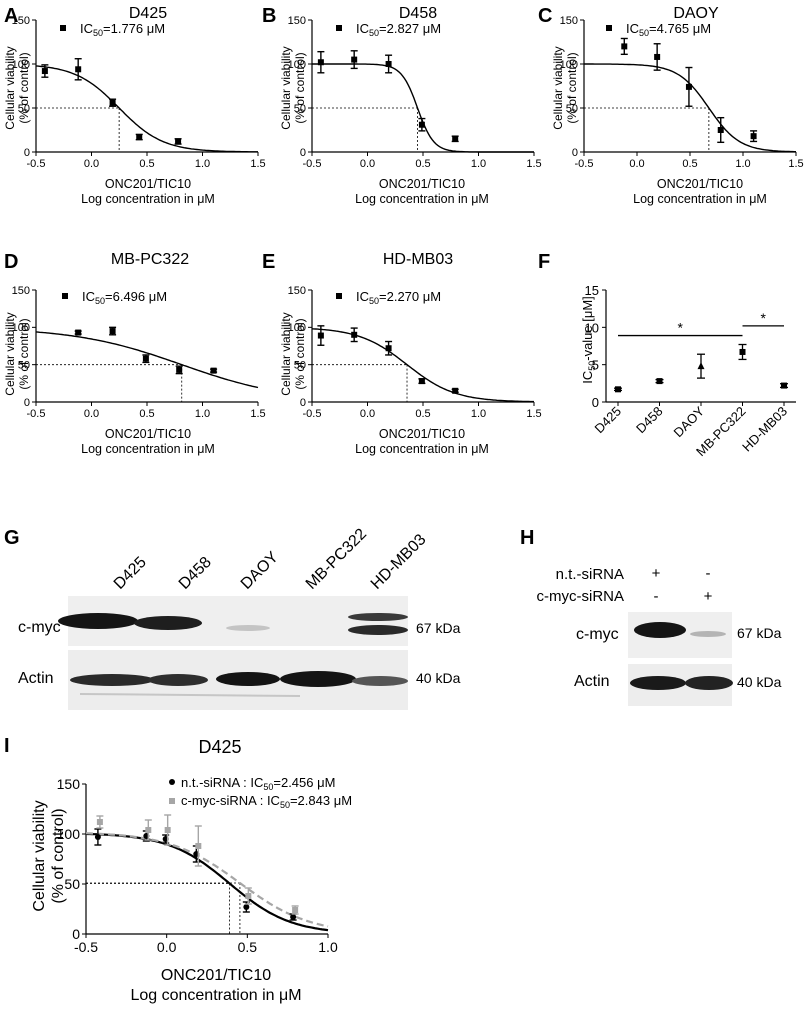 The width and height of the screenshot is (809, 1013). I want to click on panel-i-legend-marker-cmyc, so click(172, 801).